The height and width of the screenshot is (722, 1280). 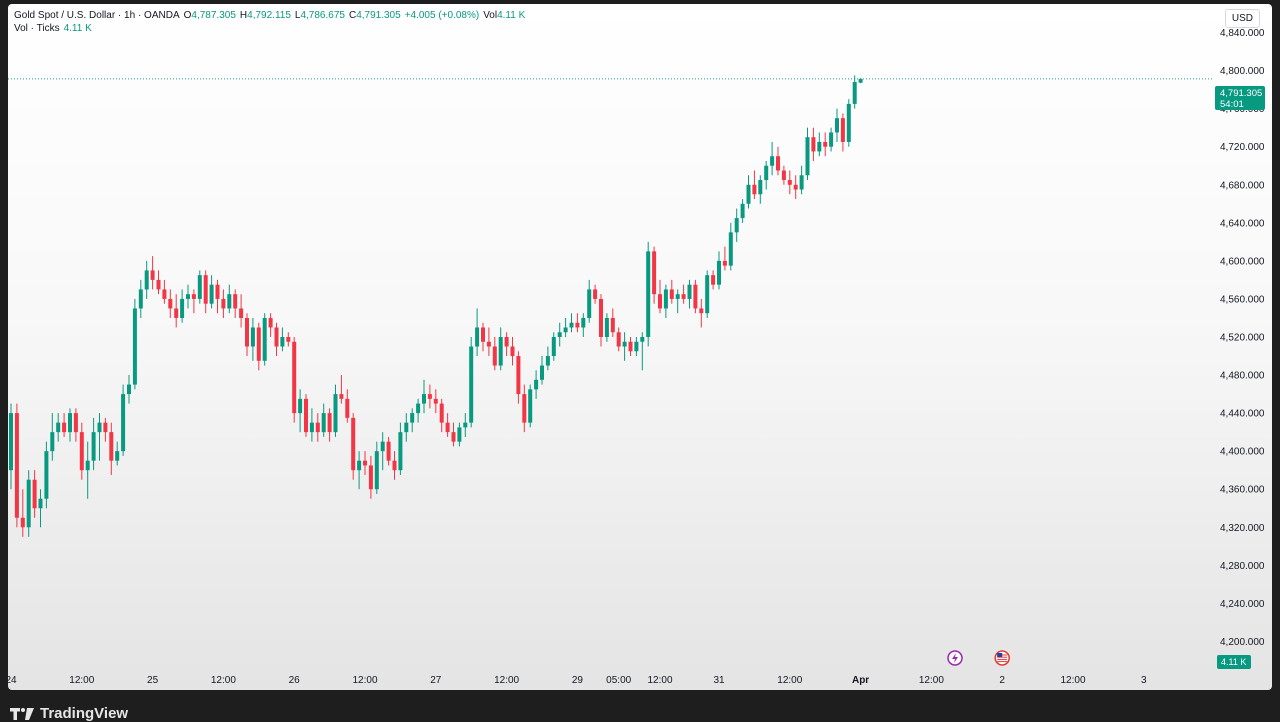 What do you see at coordinates (1242, 528) in the screenshot?
I see `price-tick-label: 4,320.000` at bounding box center [1242, 528].